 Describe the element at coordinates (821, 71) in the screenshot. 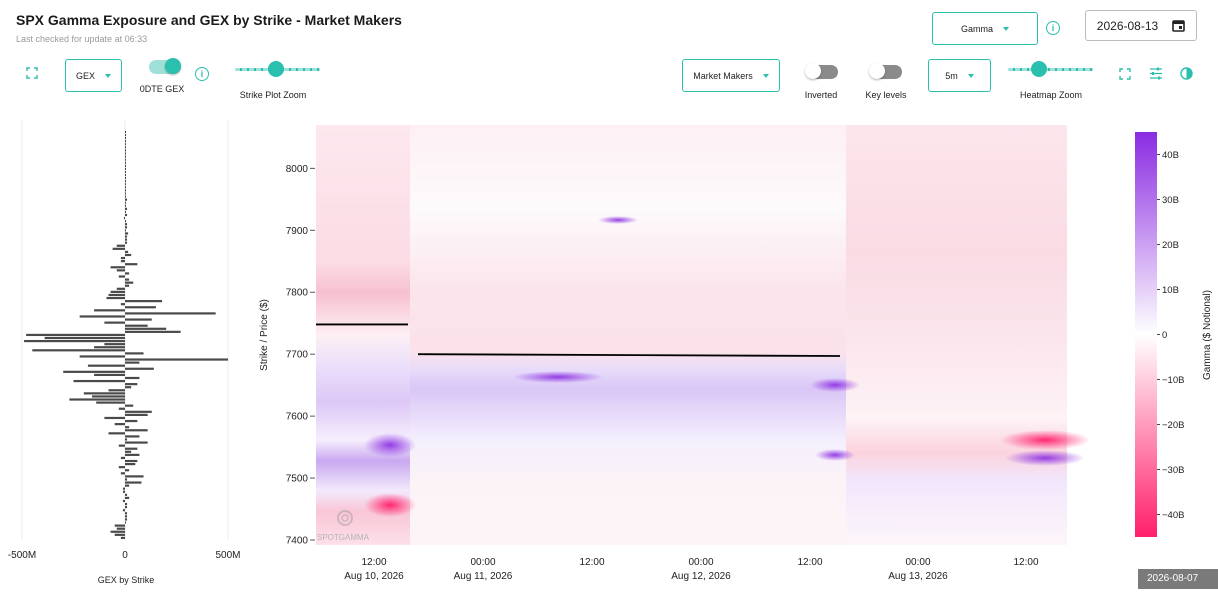

I see `inverted-toggle` at that location.